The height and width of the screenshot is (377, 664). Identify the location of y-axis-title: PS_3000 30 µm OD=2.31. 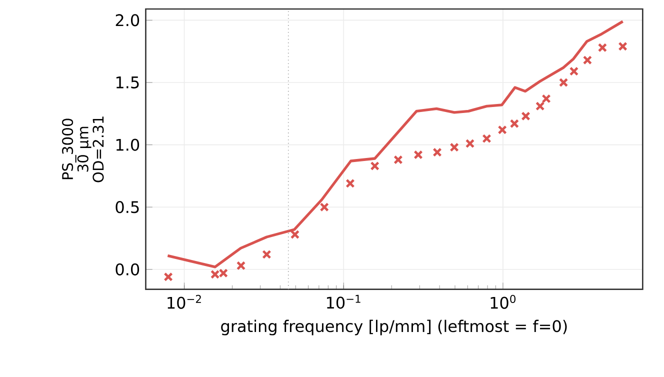
(83, 149).